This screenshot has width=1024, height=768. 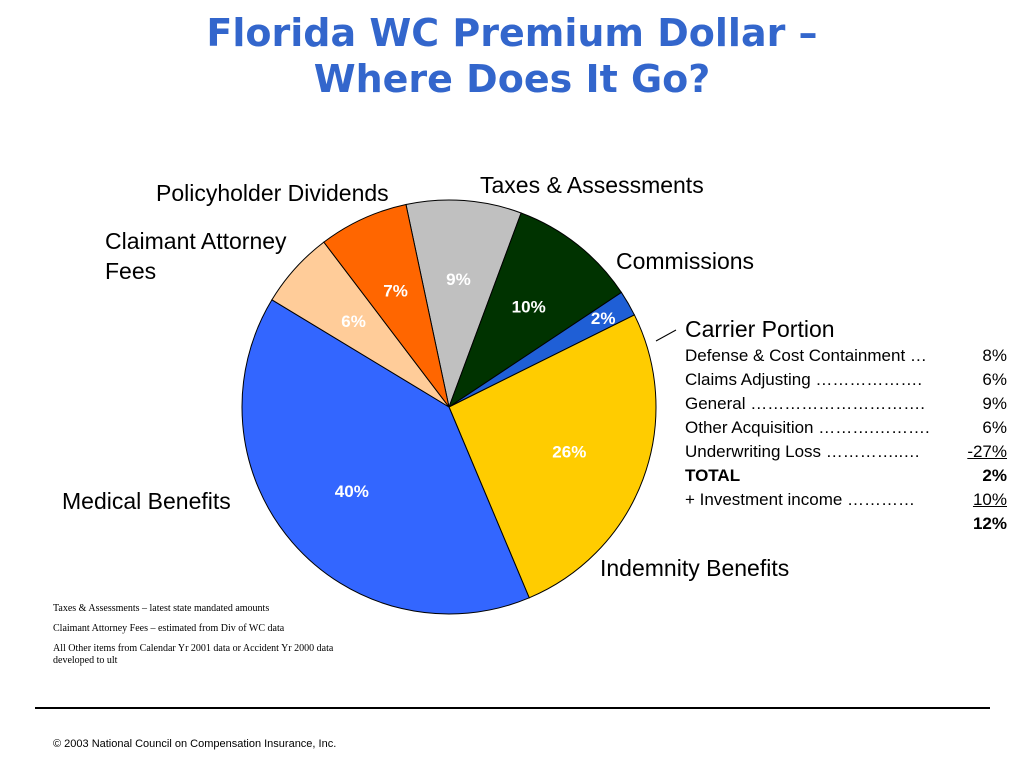 I want to click on carrier-row-label: Claims Adjusting ………………., so click(x=804, y=379).